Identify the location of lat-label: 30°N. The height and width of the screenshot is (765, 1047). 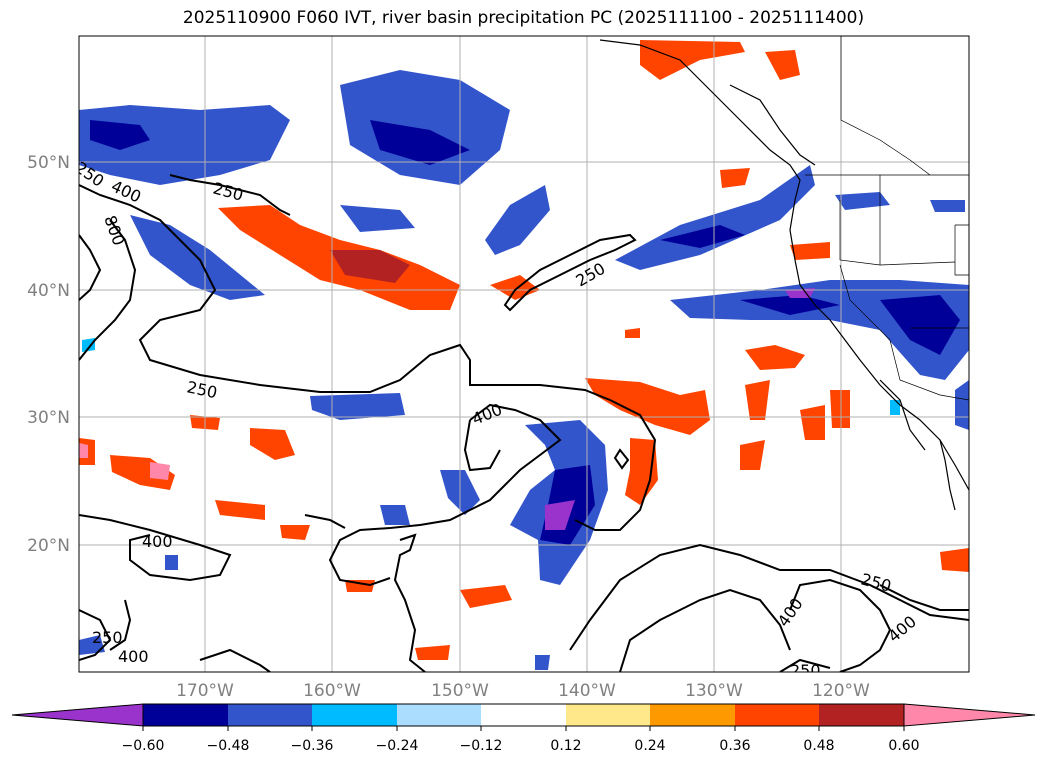
(48, 418).